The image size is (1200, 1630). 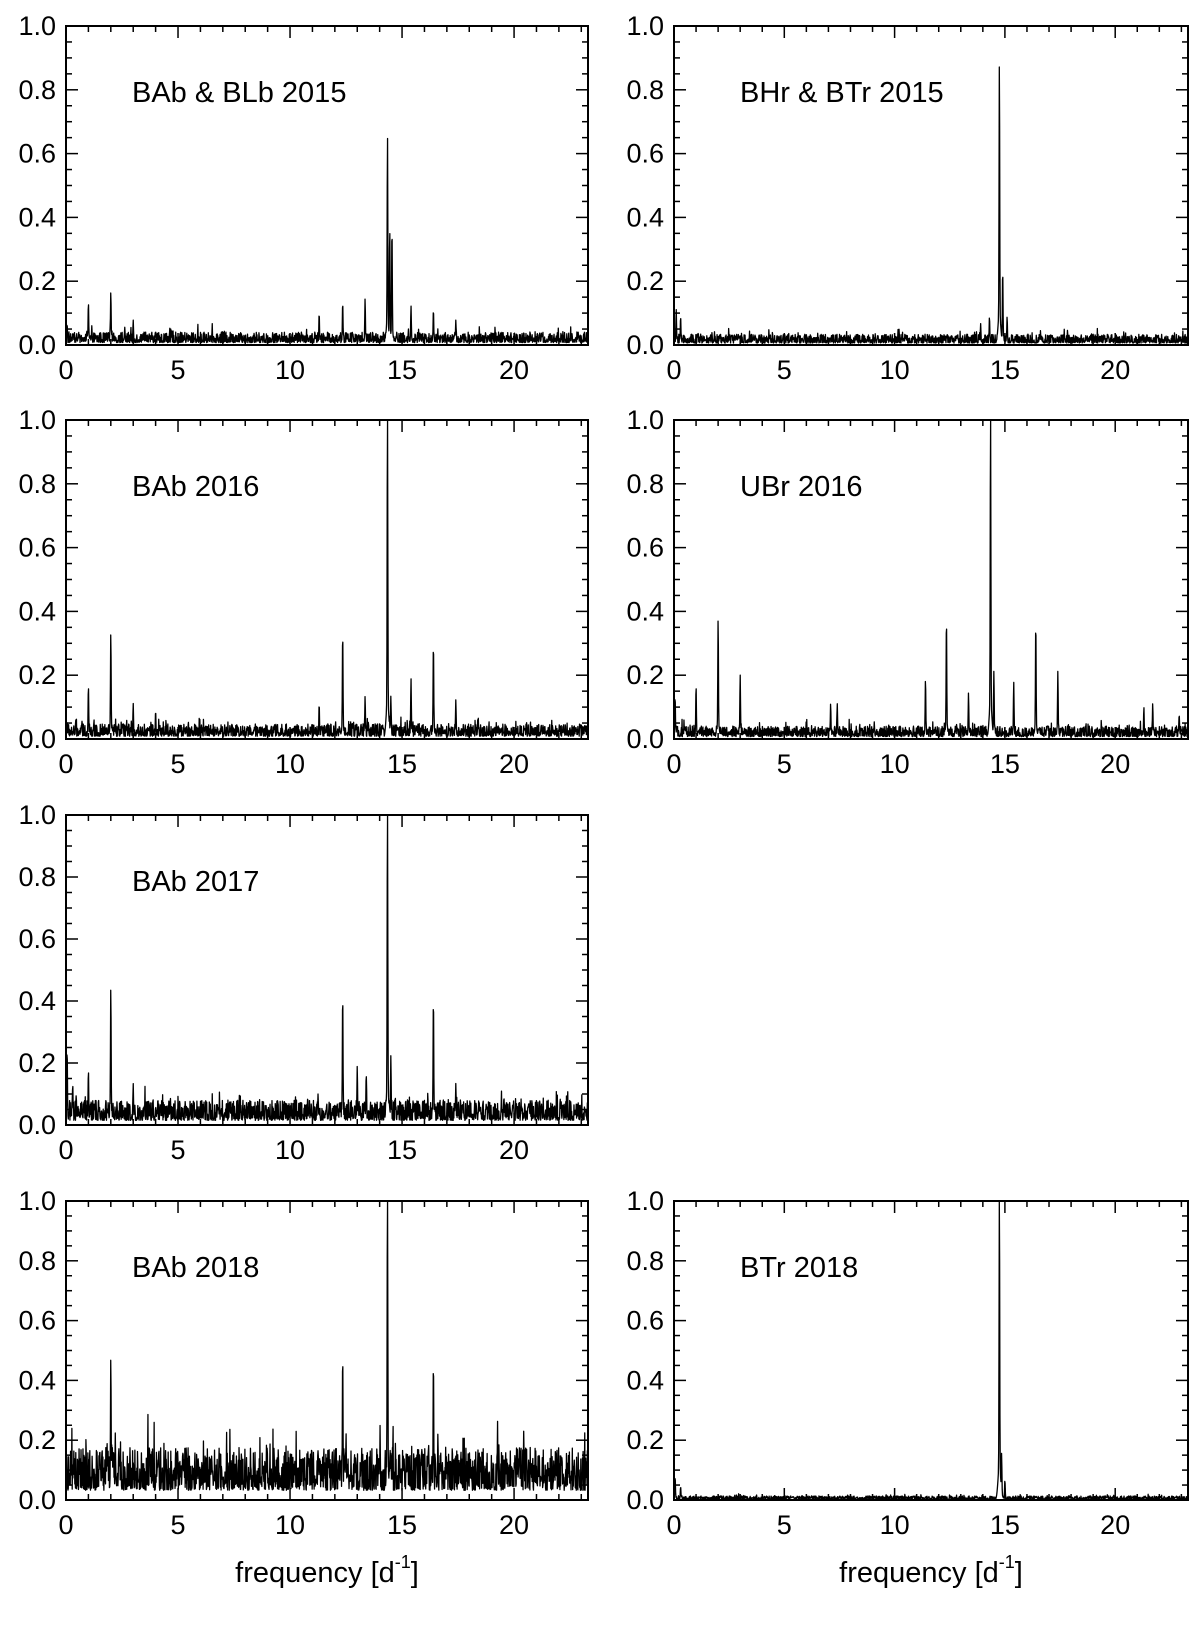 I want to click on panel-label: BAb 2017, so click(x=195, y=882).